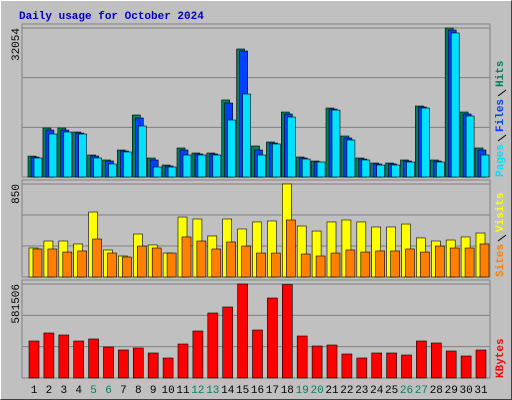 Image resolution: width=512 pixels, height=400 pixels. I want to click on legend-entry: KBytes, so click(501, 358).